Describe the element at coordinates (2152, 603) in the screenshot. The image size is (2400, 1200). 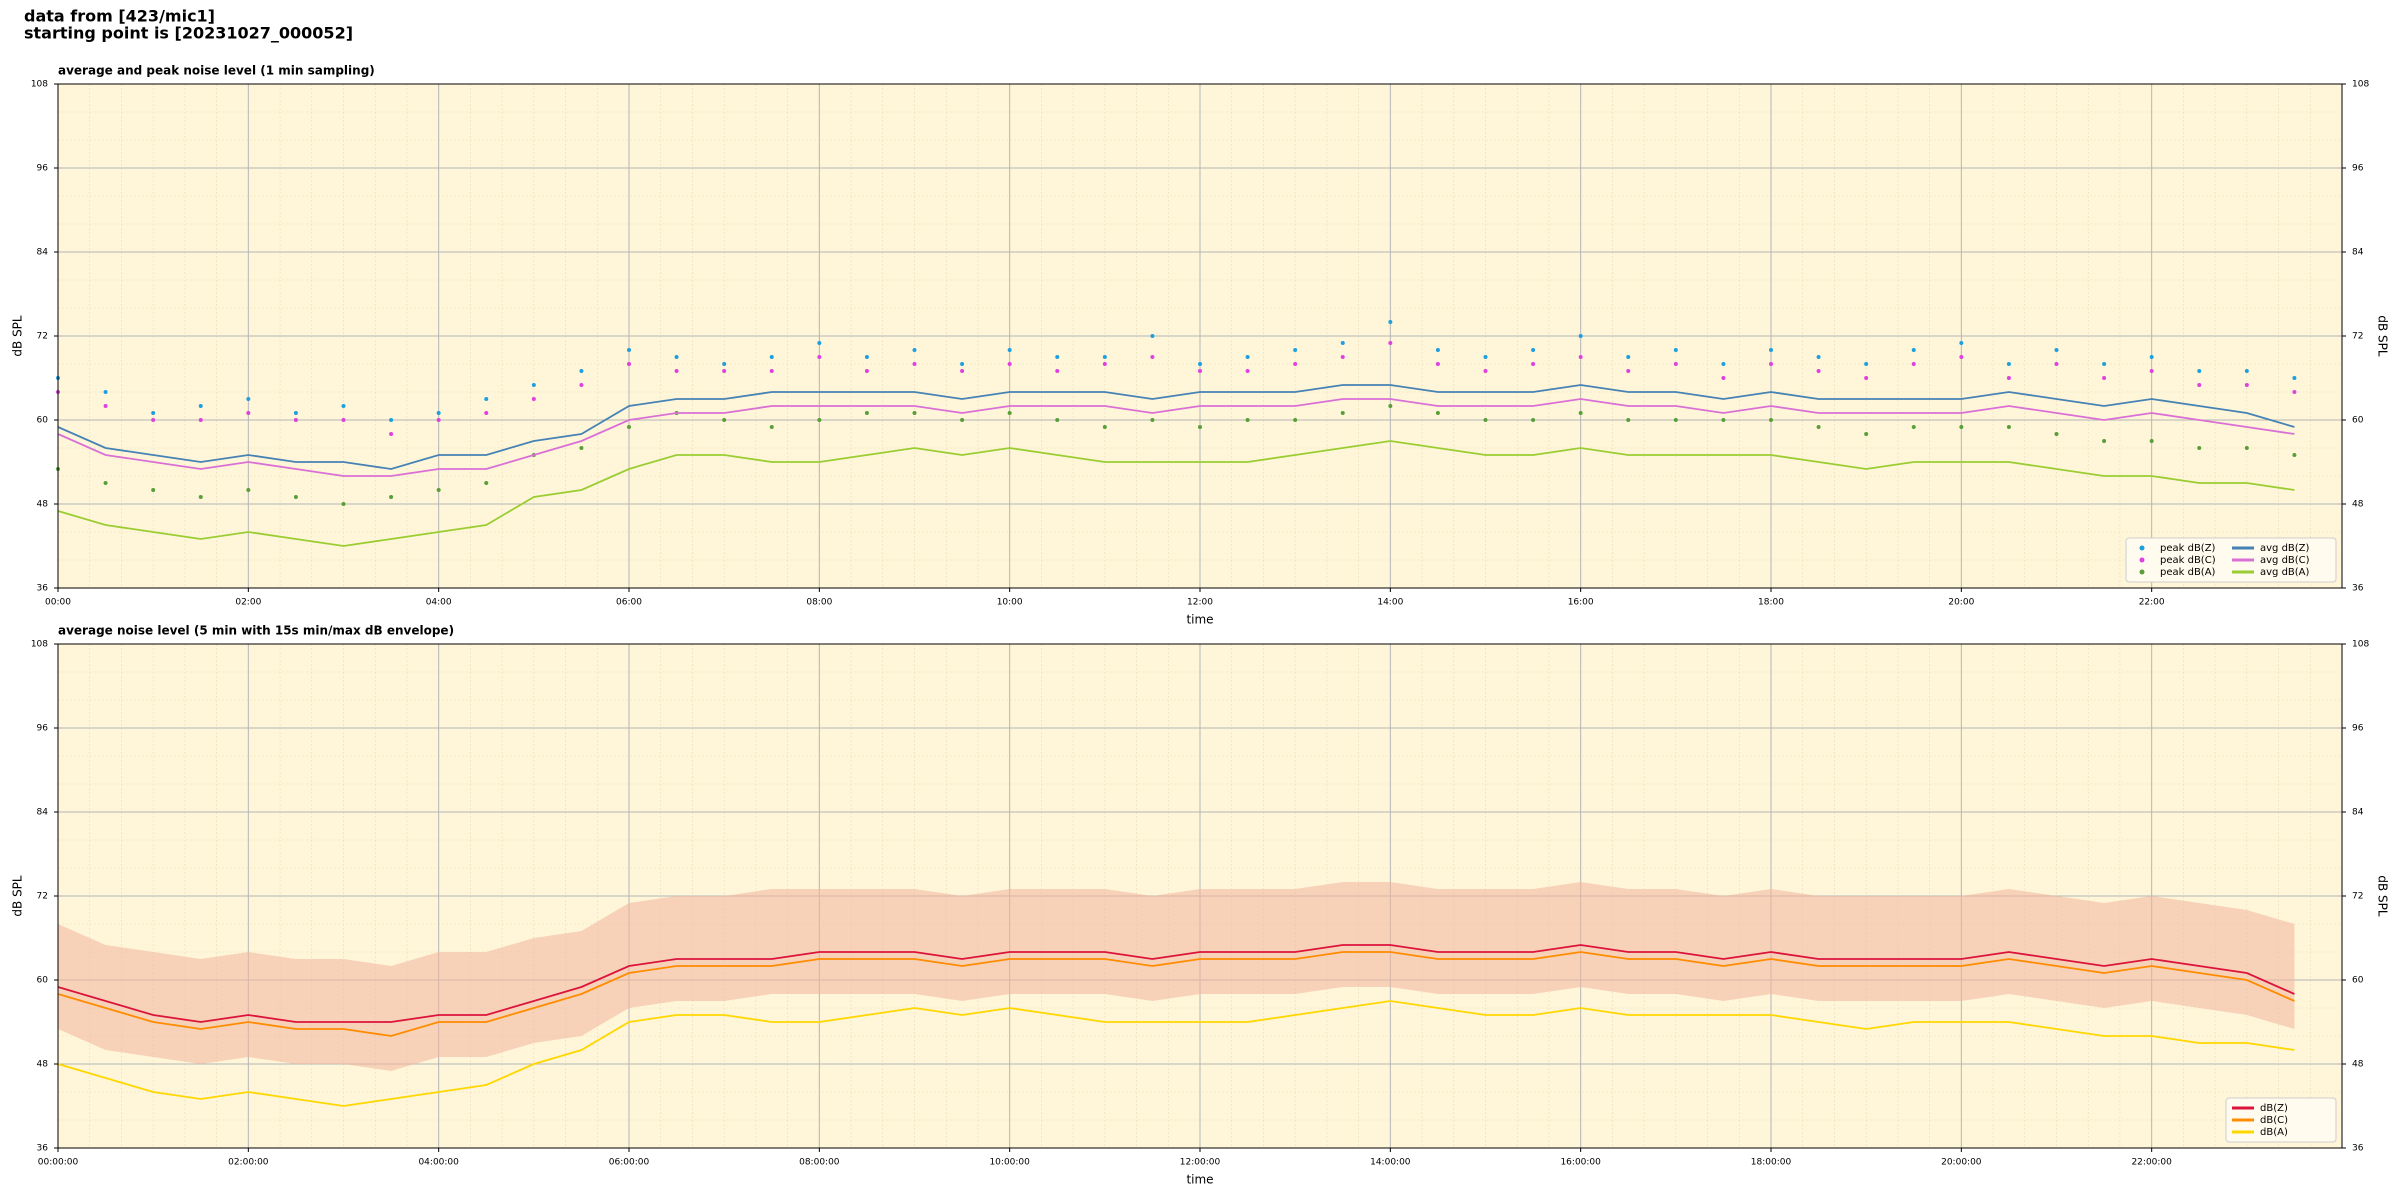
I see `x-tick-label: 22:00` at that location.